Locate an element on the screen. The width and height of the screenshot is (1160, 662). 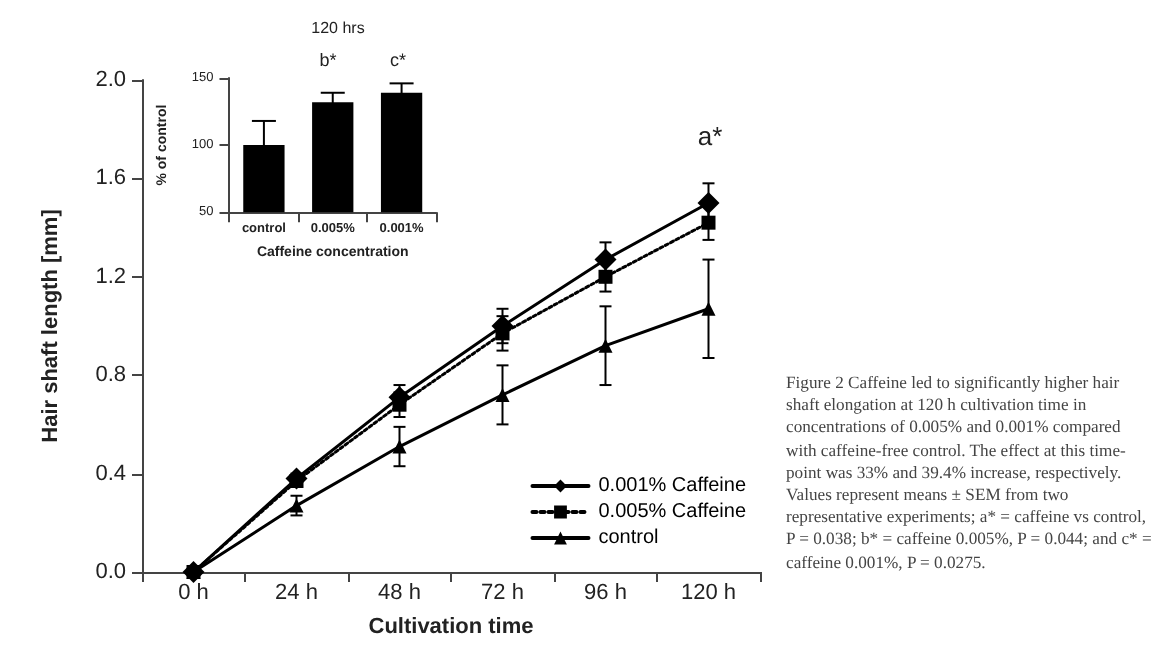
y-tick-label: 2.0 is located at coordinates (110, 80).